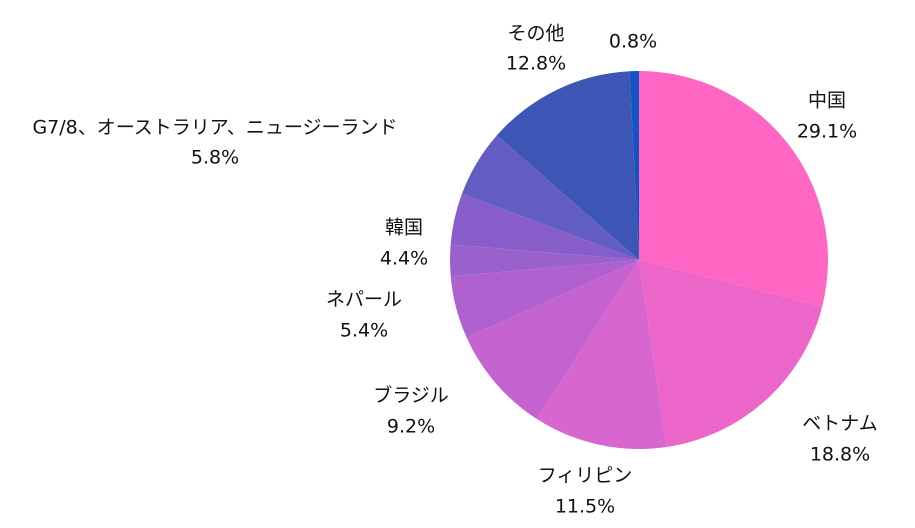 The width and height of the screenshot is (915, 528). Describe the element at coordinates (535, 34) in the screenshot. I see `slice-label: その他` at that location.